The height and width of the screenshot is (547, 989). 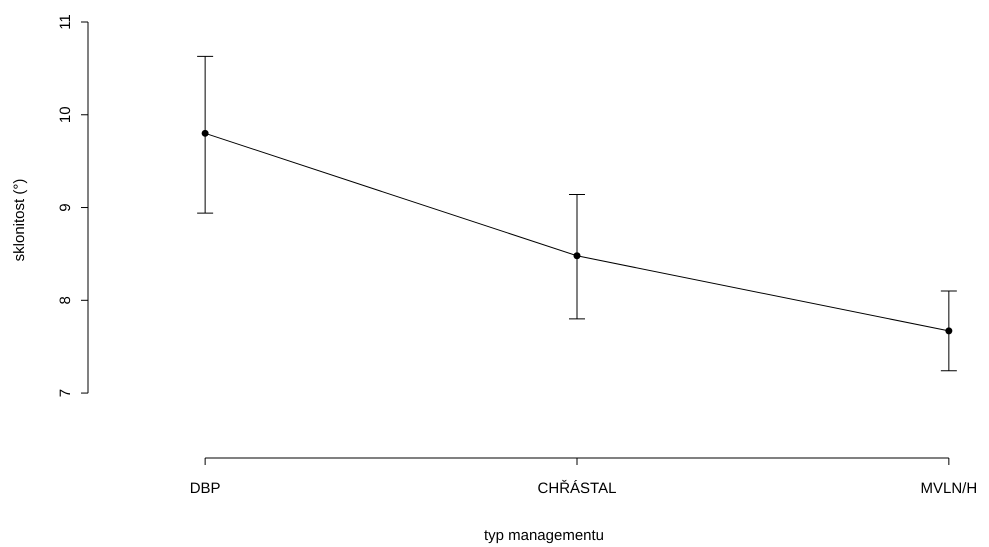 What do you see at coordinates (949, 488) in the screenshot?
I see `x-tick-label: MVLN/H` at bounding box center [949, 488].